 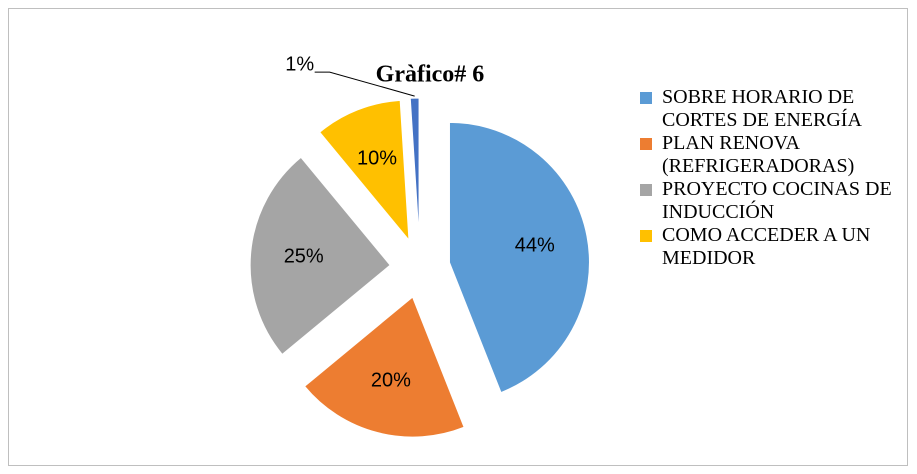 I want to click on legend-item: SOBRE HORARIO DE CORTES DE ENERGÍA, so click(x=767, y=109).